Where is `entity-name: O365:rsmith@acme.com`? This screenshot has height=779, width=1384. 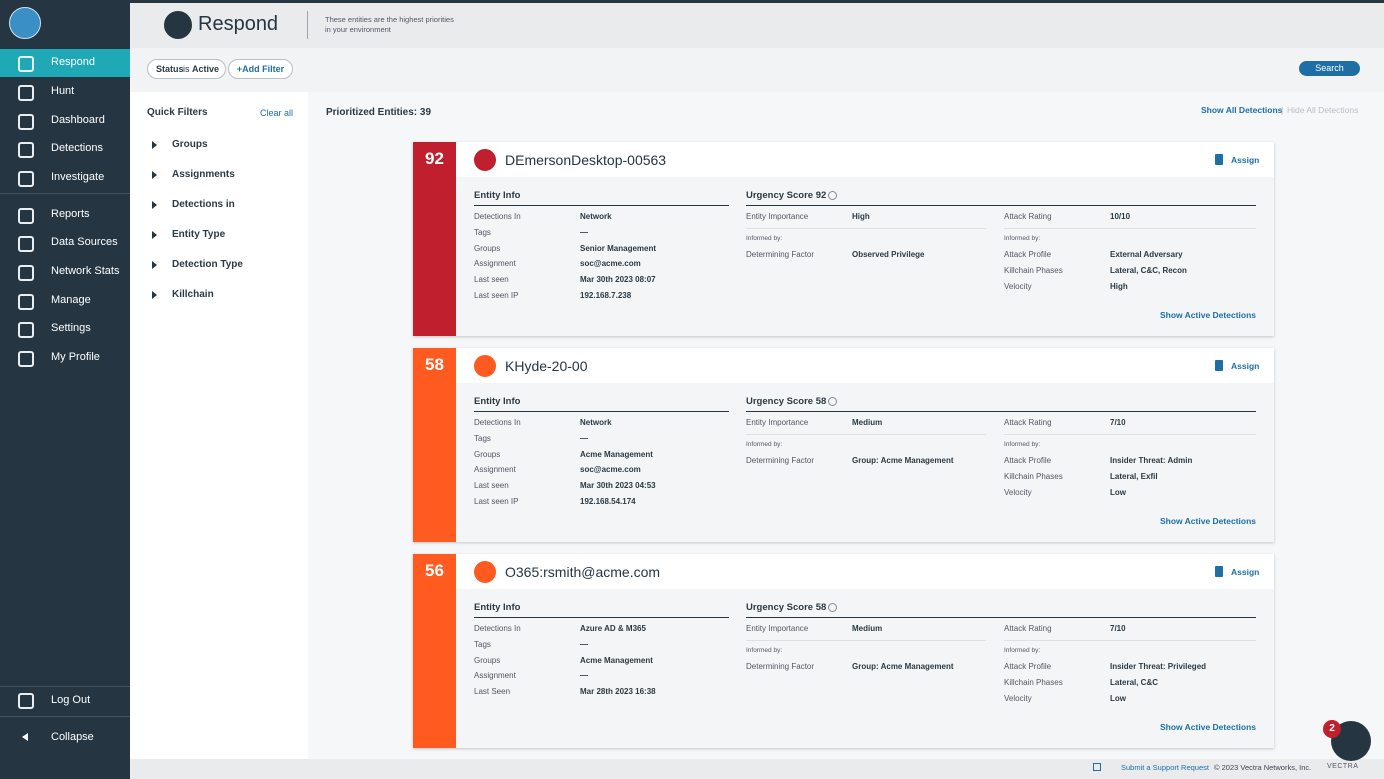 entity-name: O365:rsmith@acme.com is located at coordinates (583, 572).